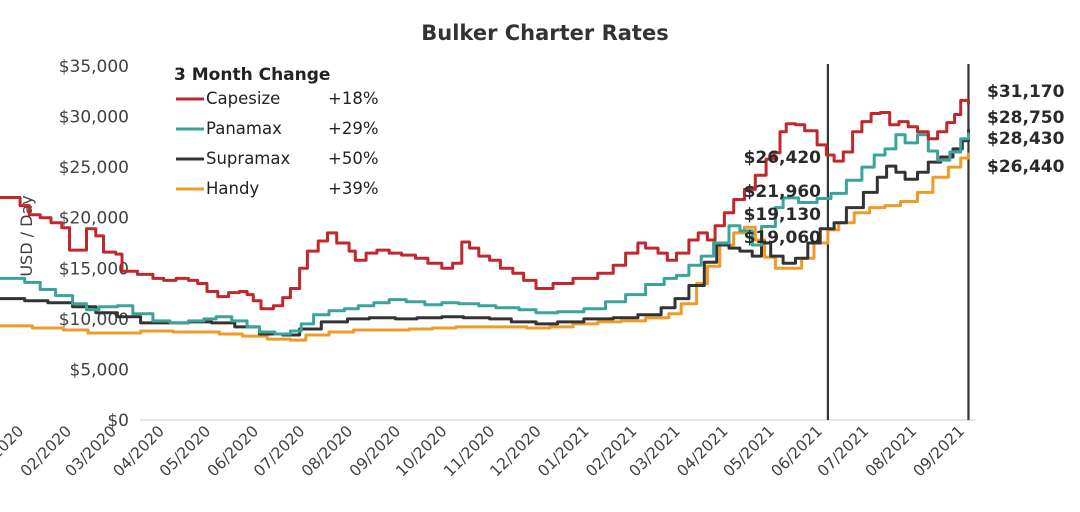 The height and width of the screenshot is (512, 1080). Describe the element at coordinates (26, 235) in the screenshot. I see `y-axis-label: USD / Day` at that location.